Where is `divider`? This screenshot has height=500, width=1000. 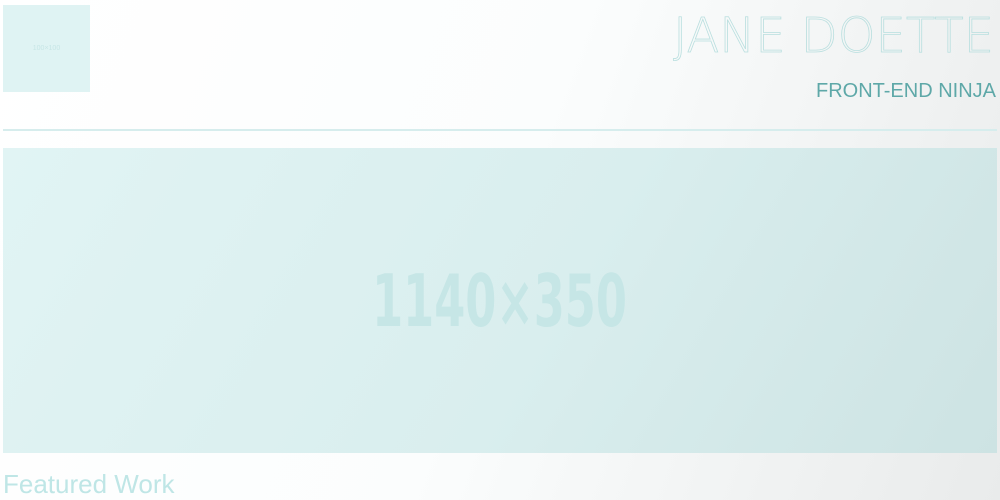
divider is located at coordinates (500, 130).